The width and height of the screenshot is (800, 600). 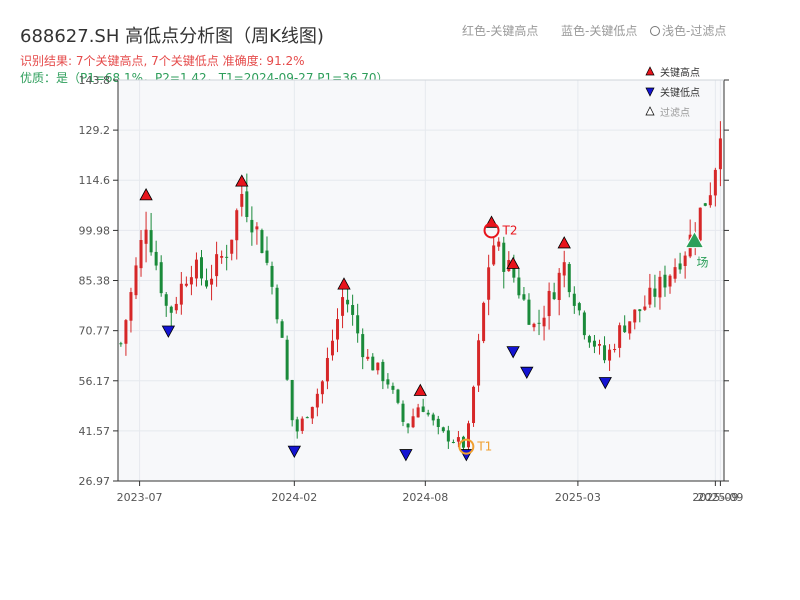 I want to click on hint-filtered: 浅色-过滤点, so click(x=688, y=30).